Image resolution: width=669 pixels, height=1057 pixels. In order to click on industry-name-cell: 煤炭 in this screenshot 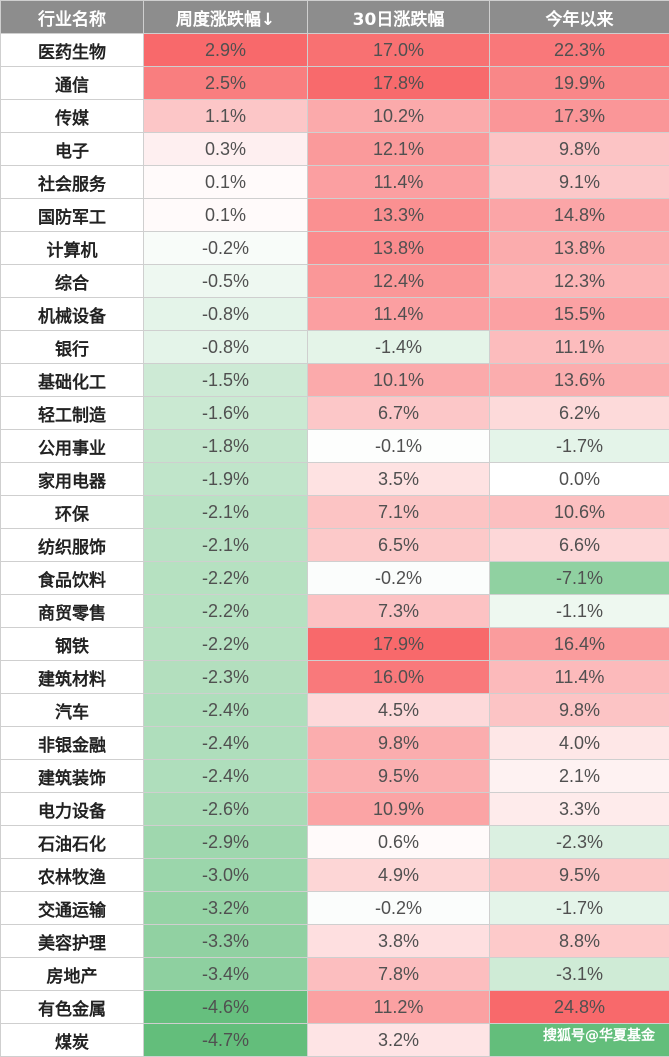, I will do `click(72, 1040)`.